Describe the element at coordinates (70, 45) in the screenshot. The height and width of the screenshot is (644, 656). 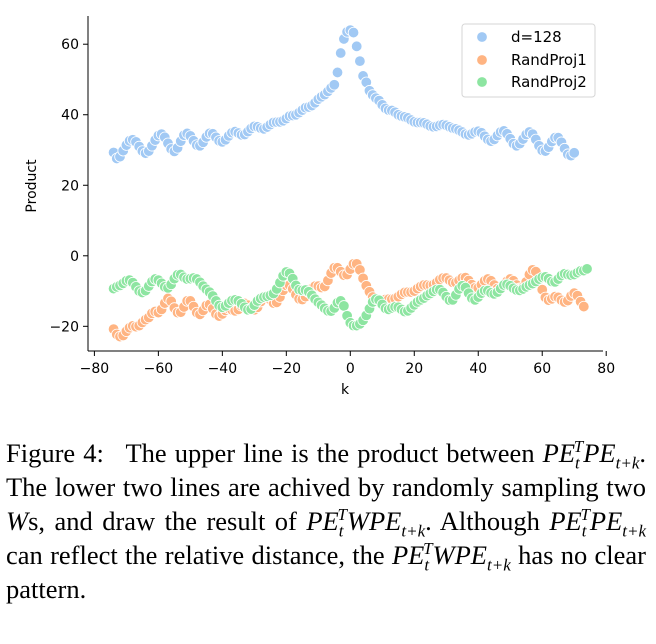
I see `y-tick-label: 60` at that location.